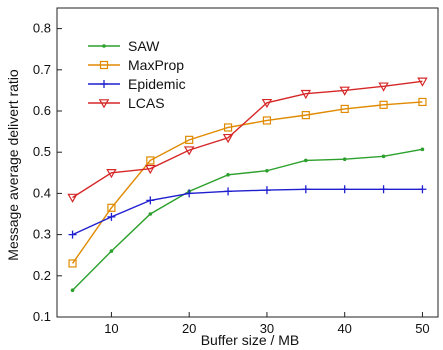  Describe the element at coordinates (189, 328) in the screenshot. I see `x-tick-label: 20` at that location.